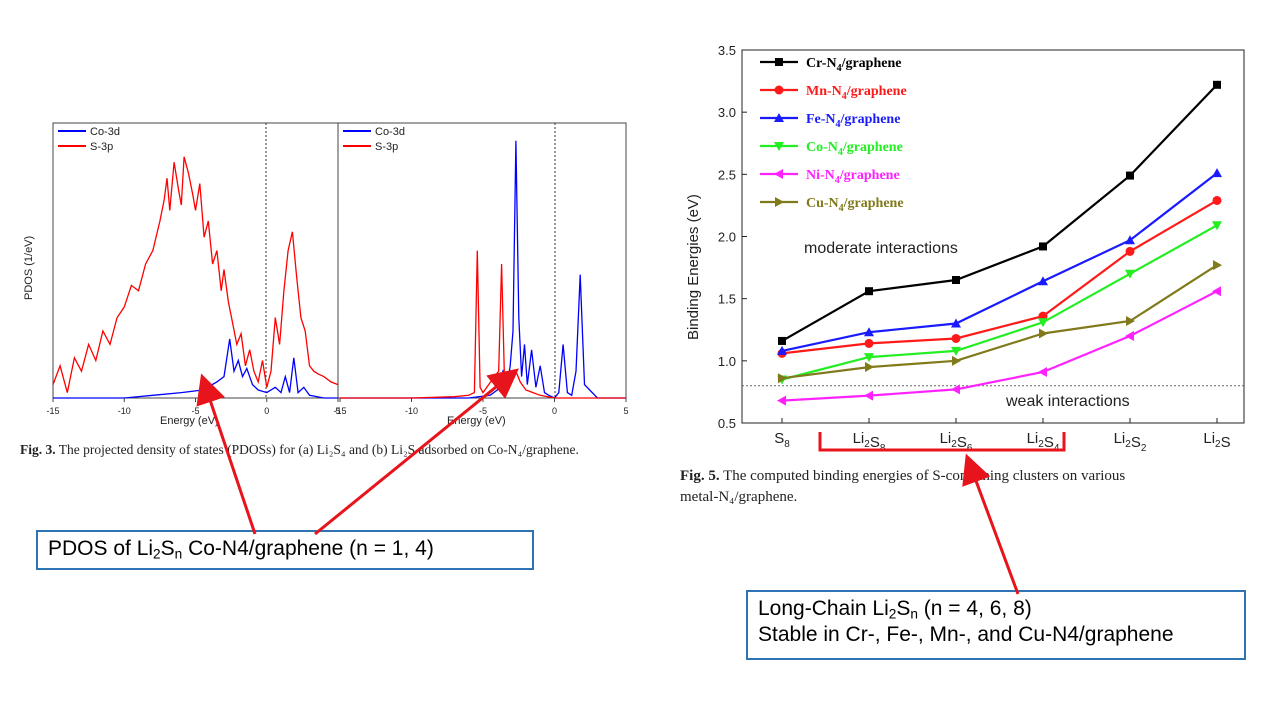  I want to click on legend-a-co3d: Co-3d, so click(105, 132).